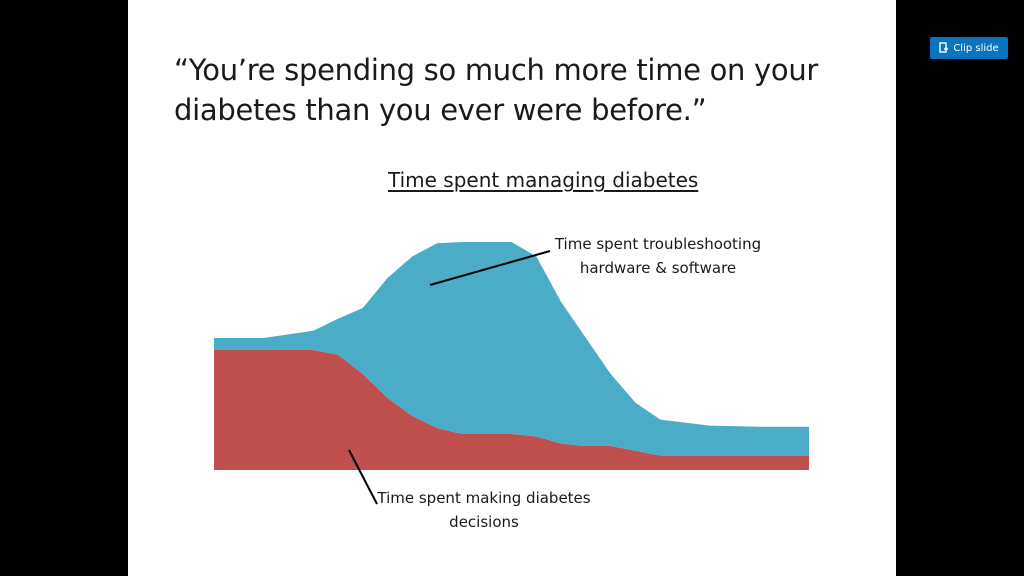 The width and height of the screenshot is (1024, 576). I want to click on annotation-leader-decisions, so click(363, 477).